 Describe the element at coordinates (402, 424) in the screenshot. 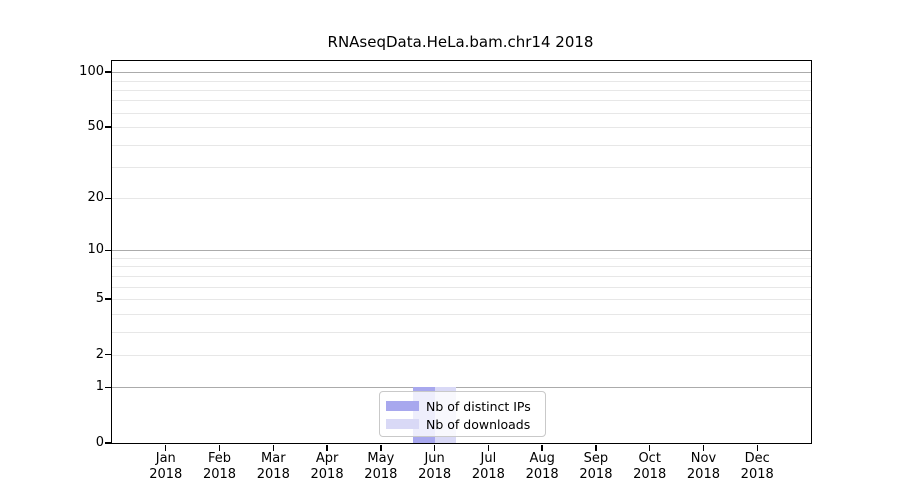

I see `legend-swatch-downloads` at that location.